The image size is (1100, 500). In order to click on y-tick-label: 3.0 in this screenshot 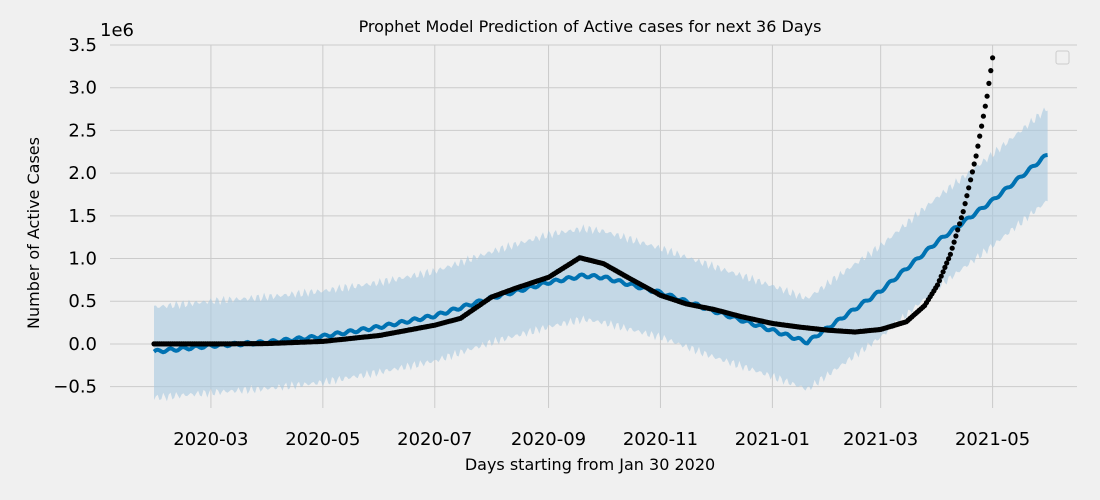, I will do `click(82, 88)`.